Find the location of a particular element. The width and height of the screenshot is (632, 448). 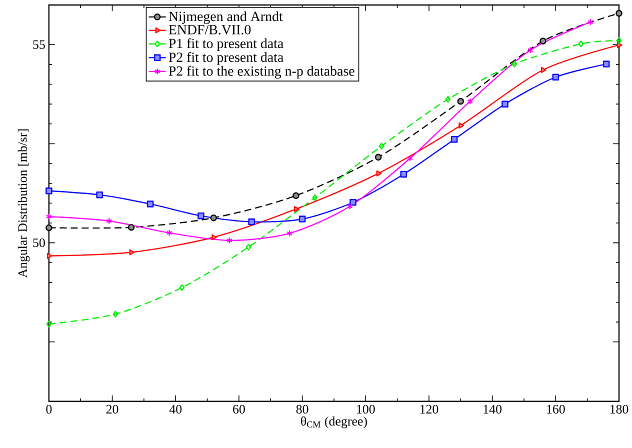

legend-label: P1 fit to present data is located at coordinates (226, 44).